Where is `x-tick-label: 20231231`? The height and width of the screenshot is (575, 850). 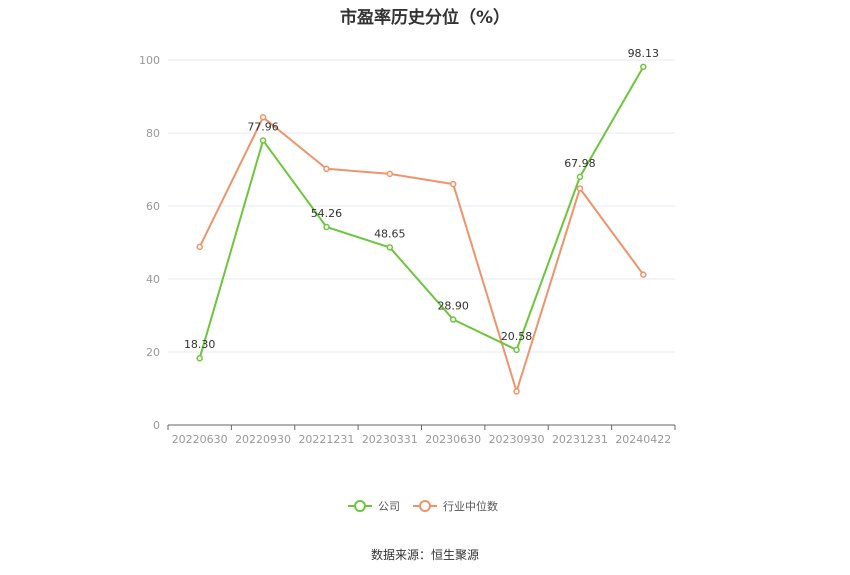
x-tick-label: 20231231 is located at coordinates (580, 439).